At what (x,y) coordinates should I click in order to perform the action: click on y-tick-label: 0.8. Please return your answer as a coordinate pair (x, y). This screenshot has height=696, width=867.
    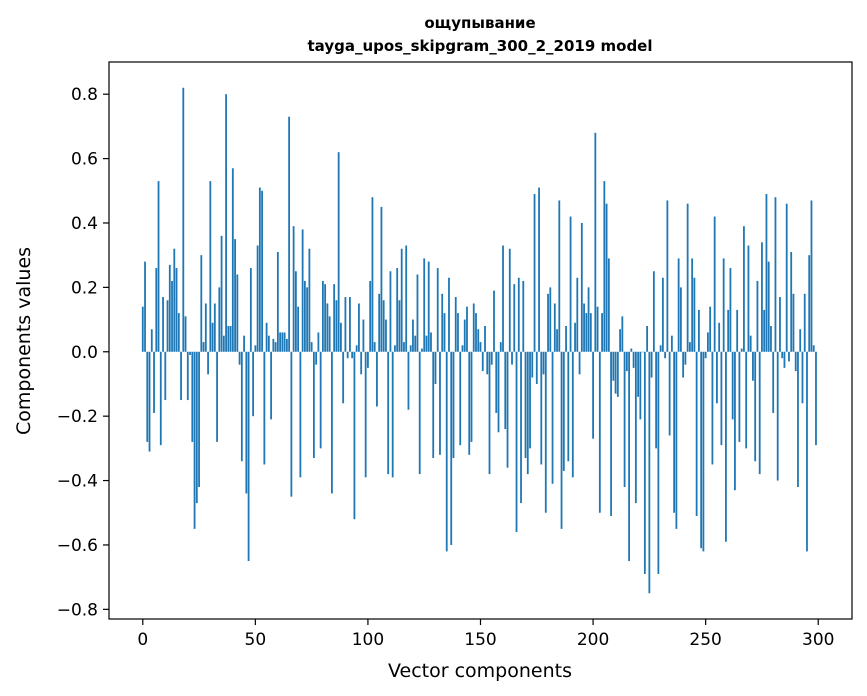
    Looking at the image, I should click on (84, 95).